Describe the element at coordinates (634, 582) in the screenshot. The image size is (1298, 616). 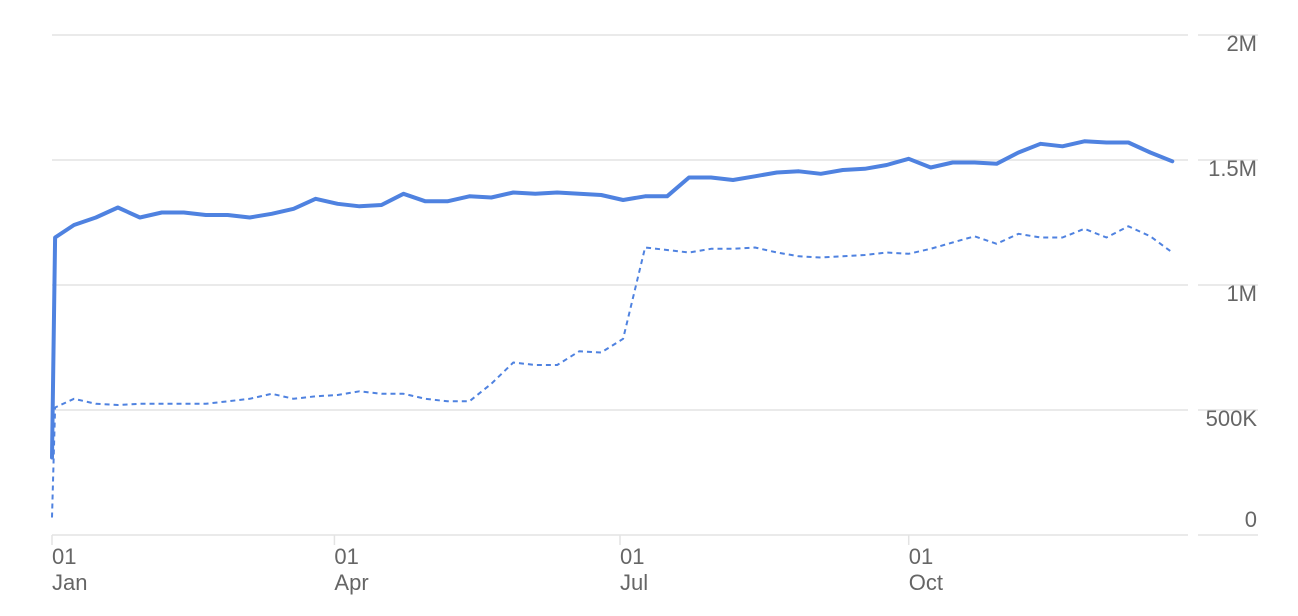
I see `x-tick-month-label: Jul` at that location.